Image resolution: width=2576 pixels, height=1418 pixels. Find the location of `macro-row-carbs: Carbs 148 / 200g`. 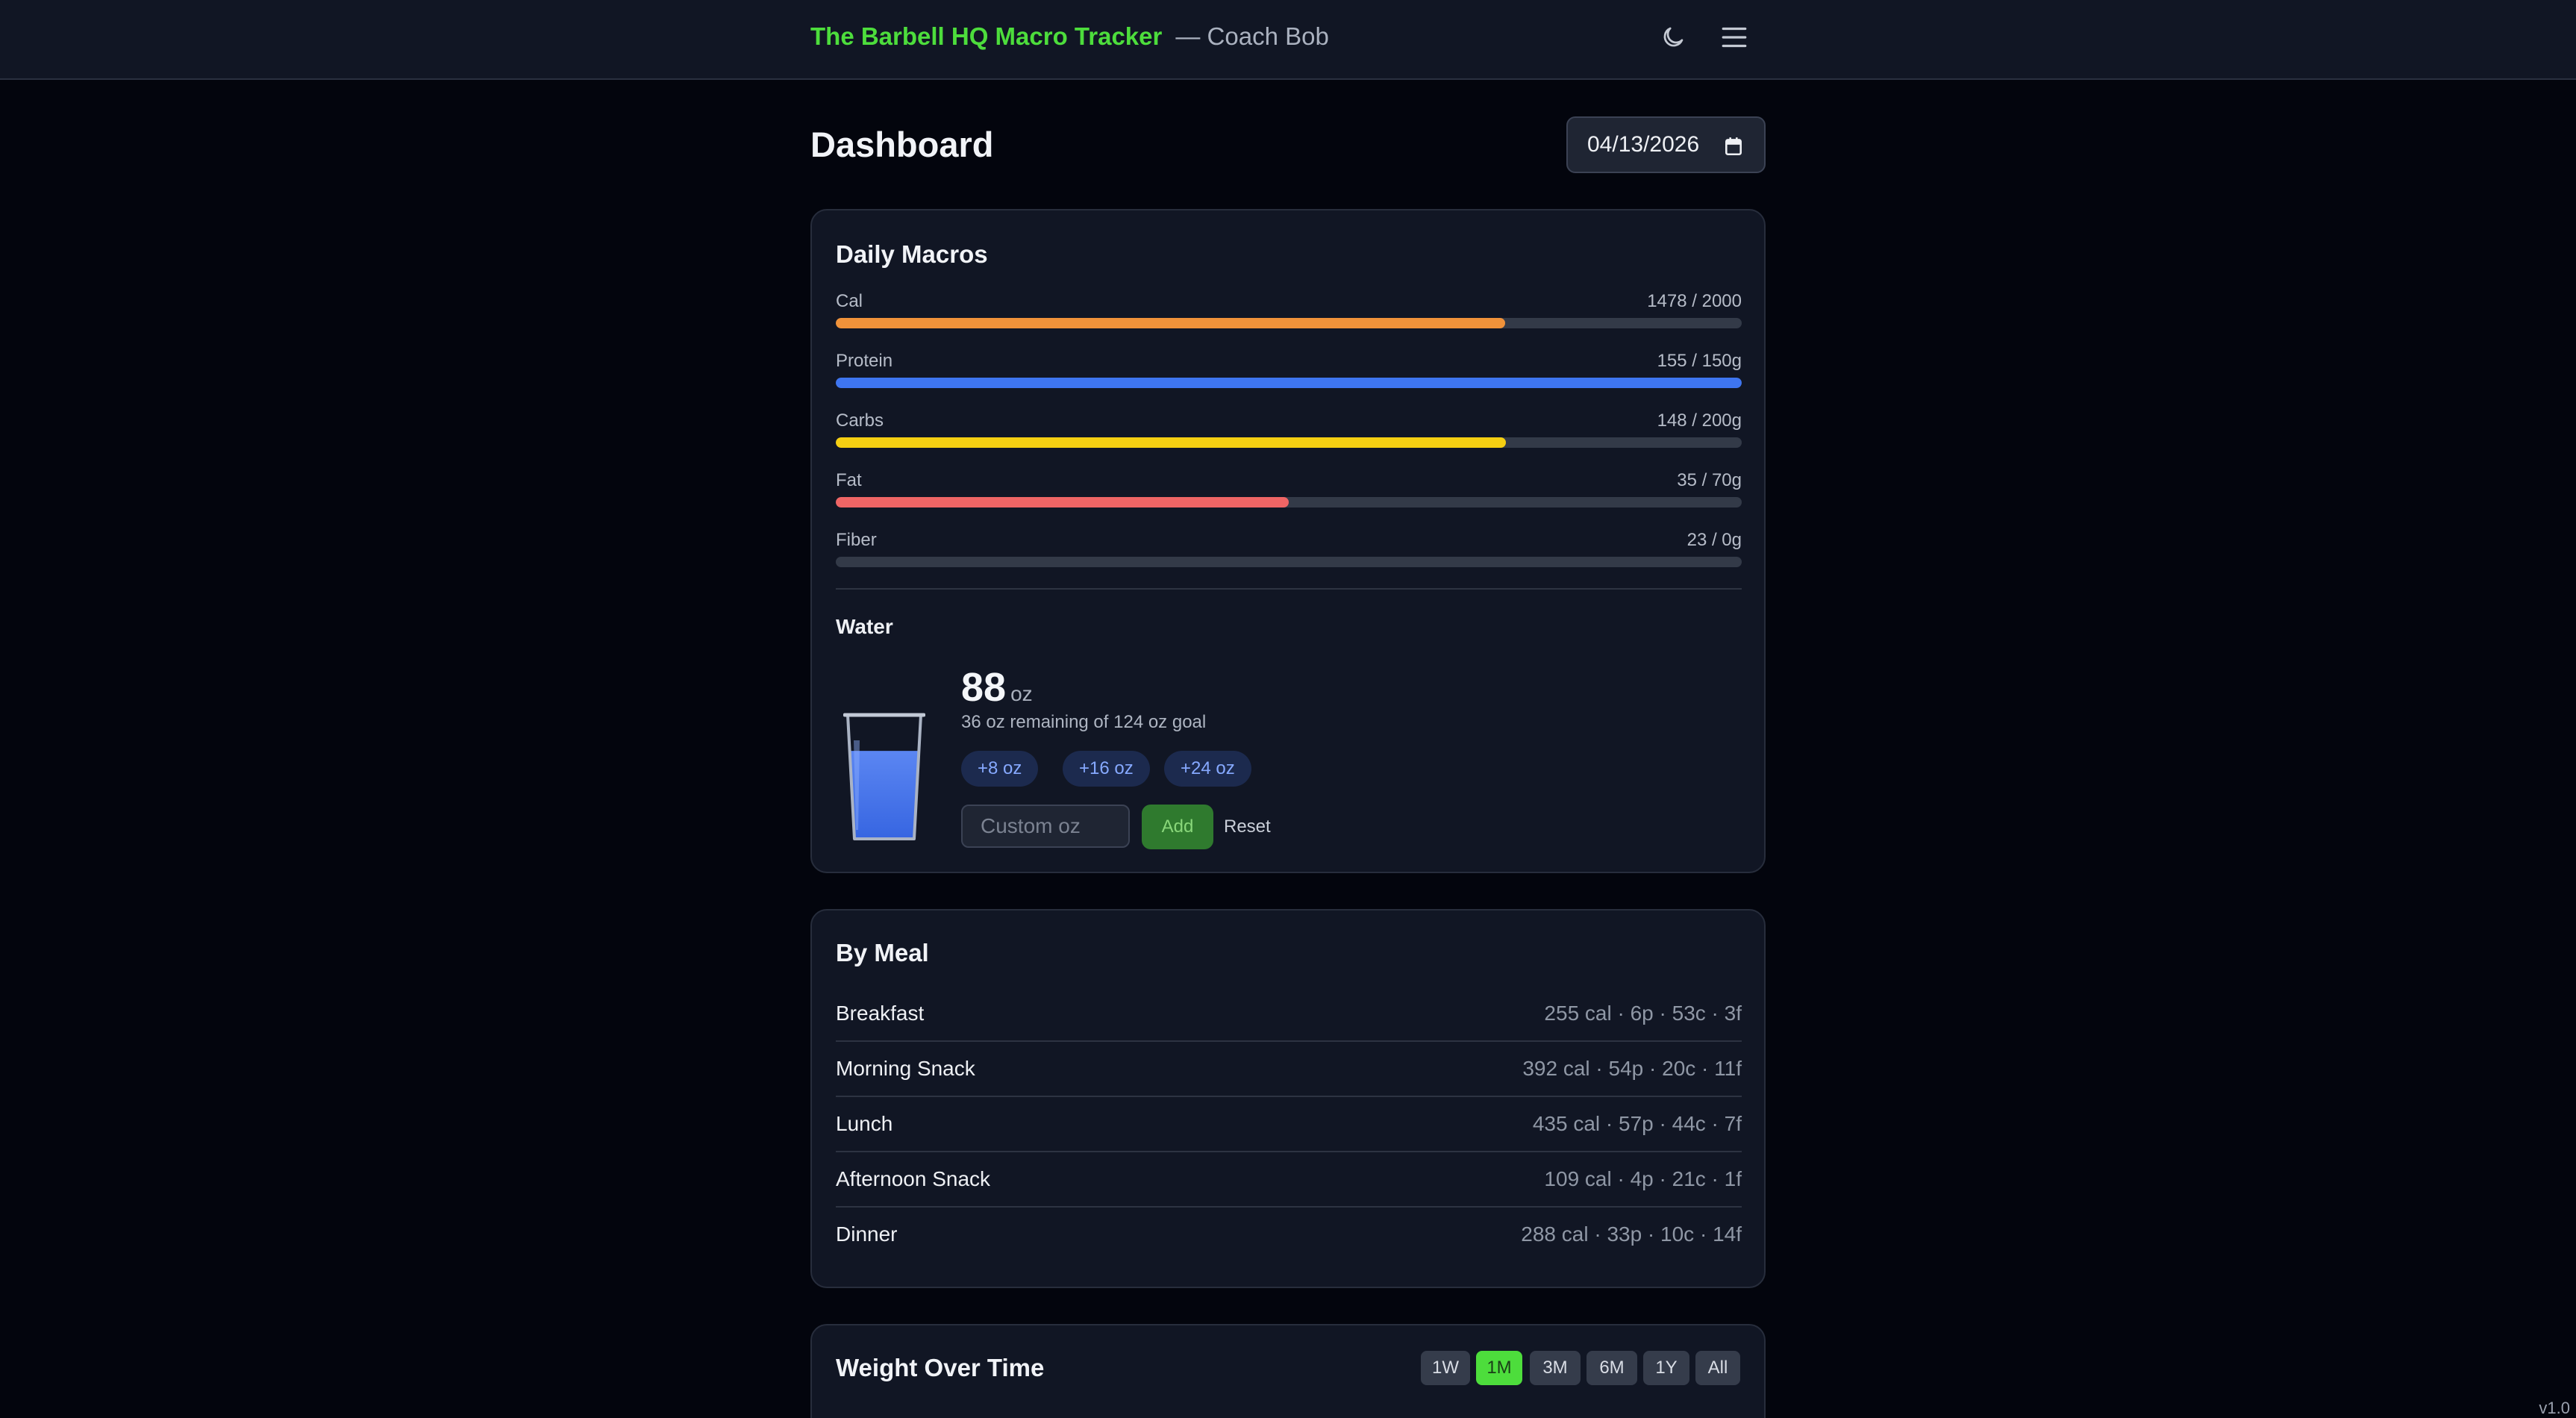

macro-row-carbs: Carbs 148 / 200g is located at coordinates (1289, 432).